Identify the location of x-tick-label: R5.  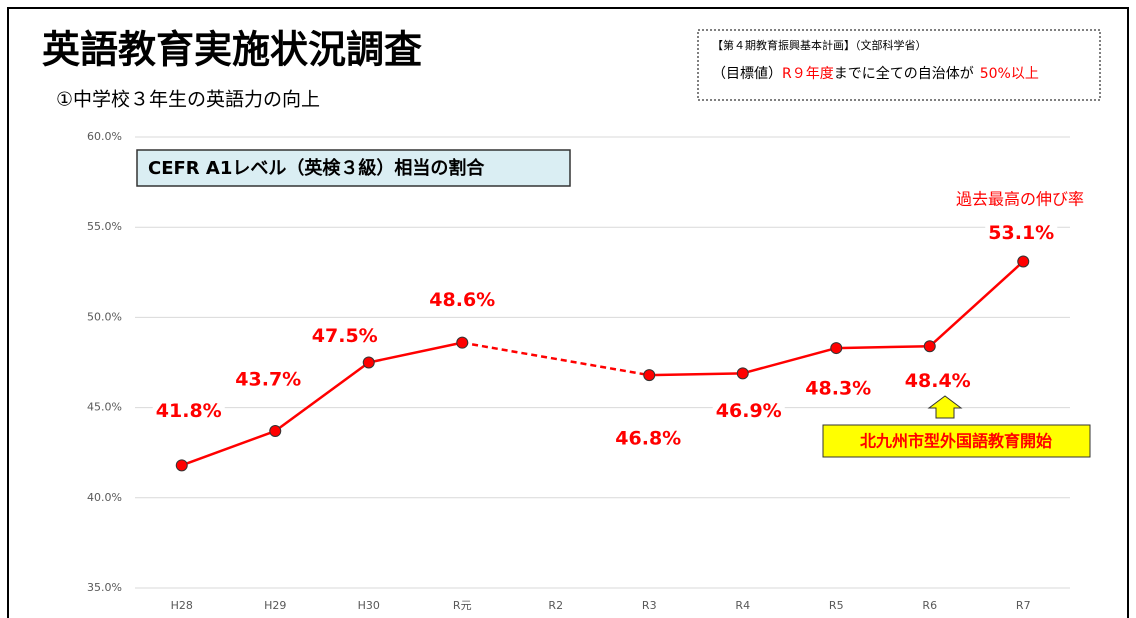
(836, 605).